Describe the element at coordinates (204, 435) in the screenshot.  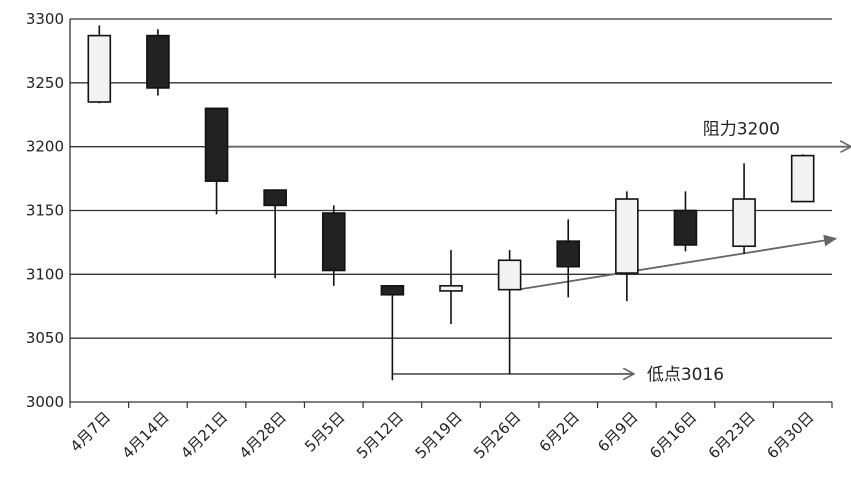
I see `x-tick-label: 4月21日` at that location.